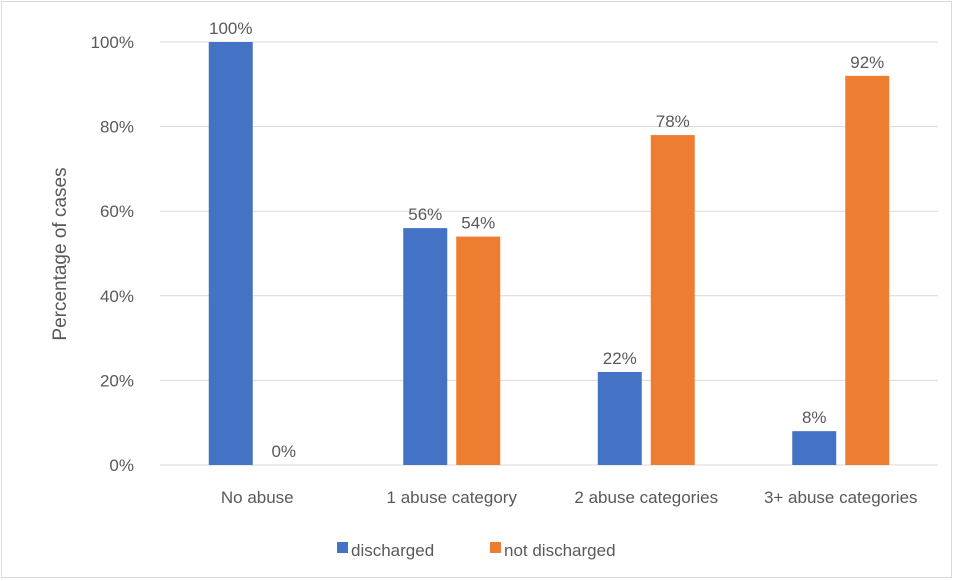  I want to click on y-tick-label: 20%, so click(117, 380).